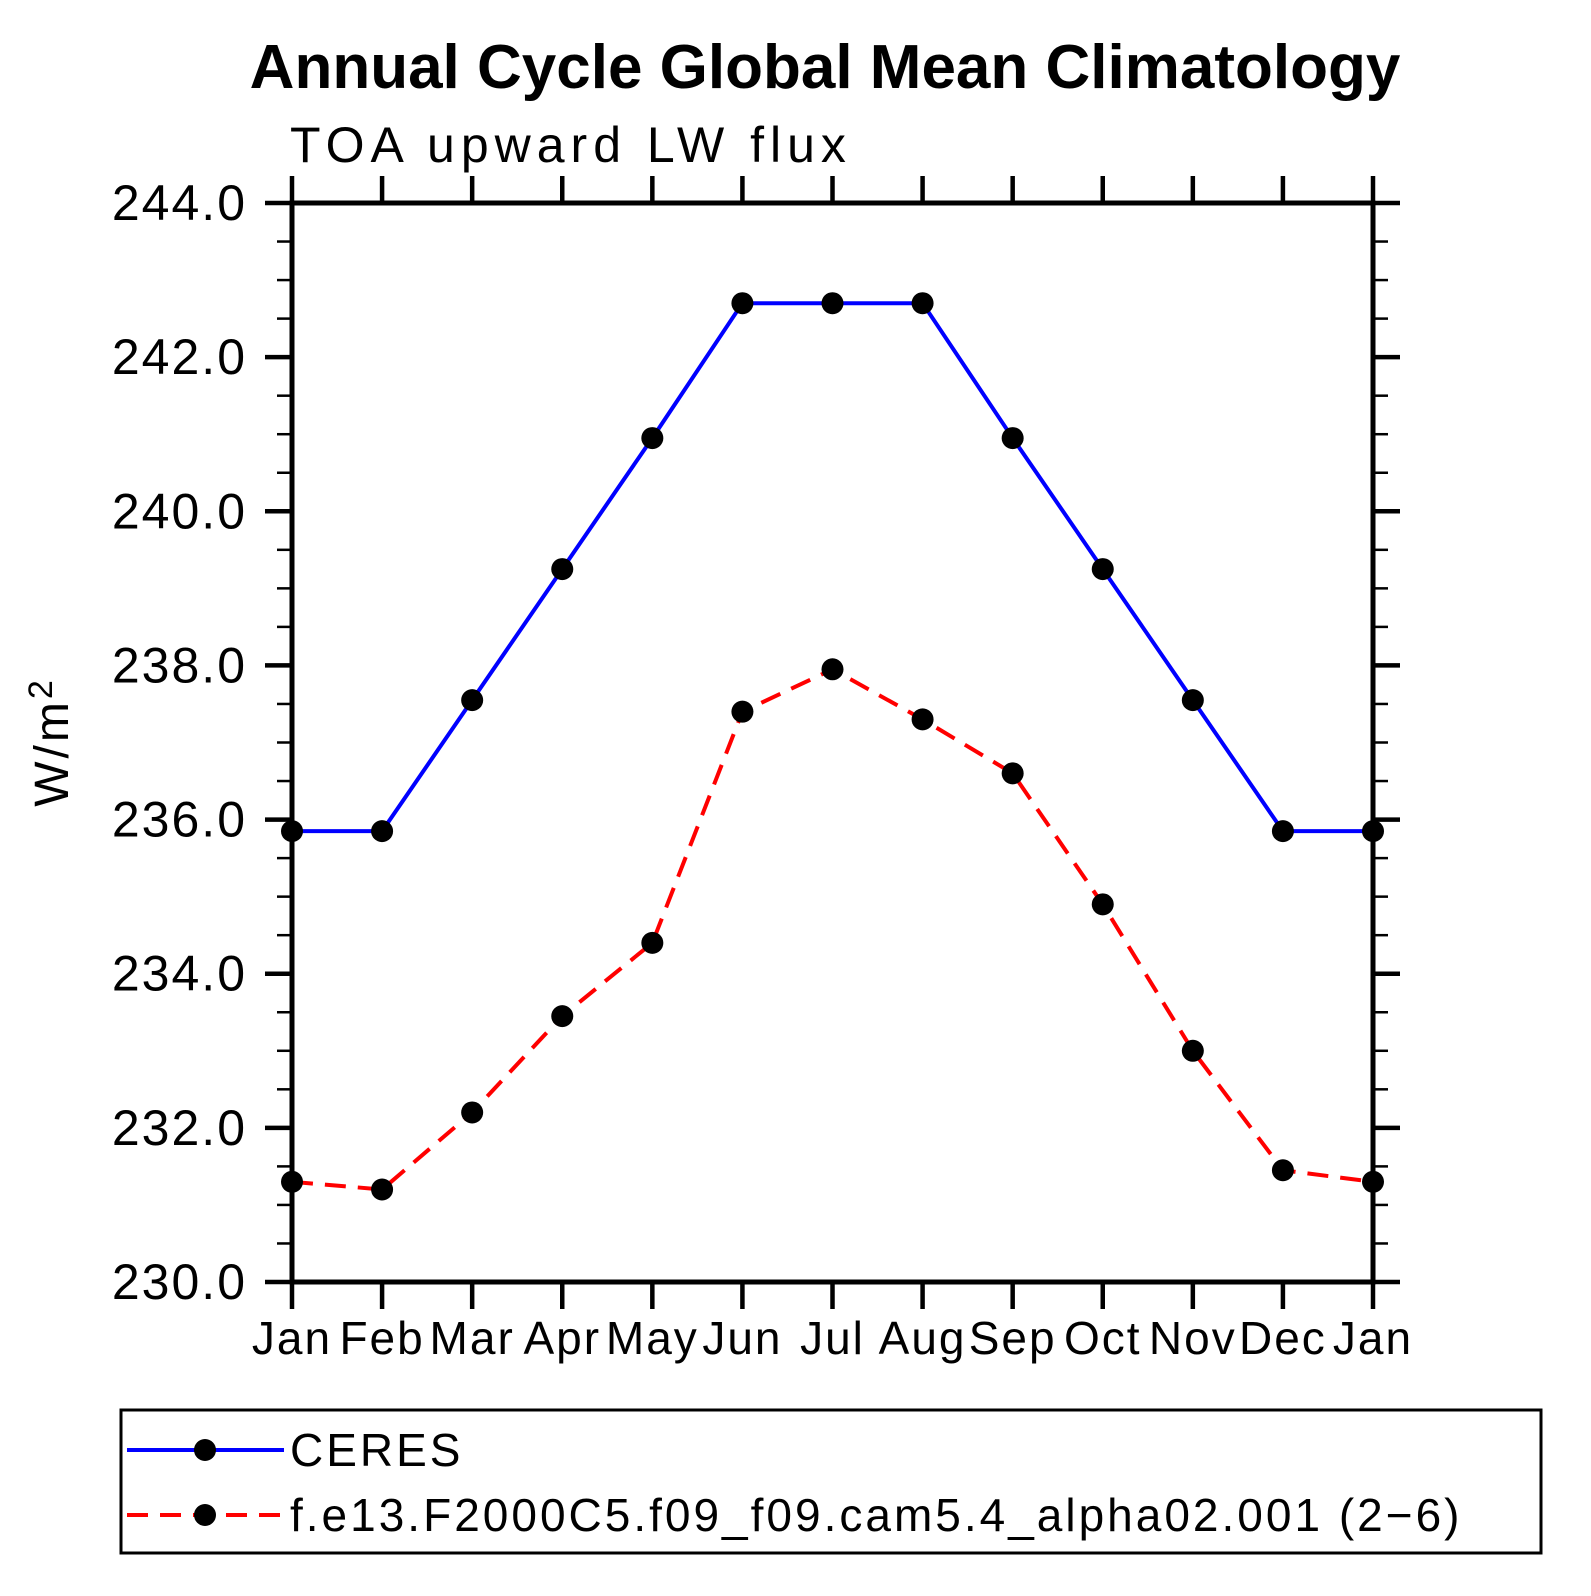  I want to click on y-tick-label: 244.0, so click(179, 203).